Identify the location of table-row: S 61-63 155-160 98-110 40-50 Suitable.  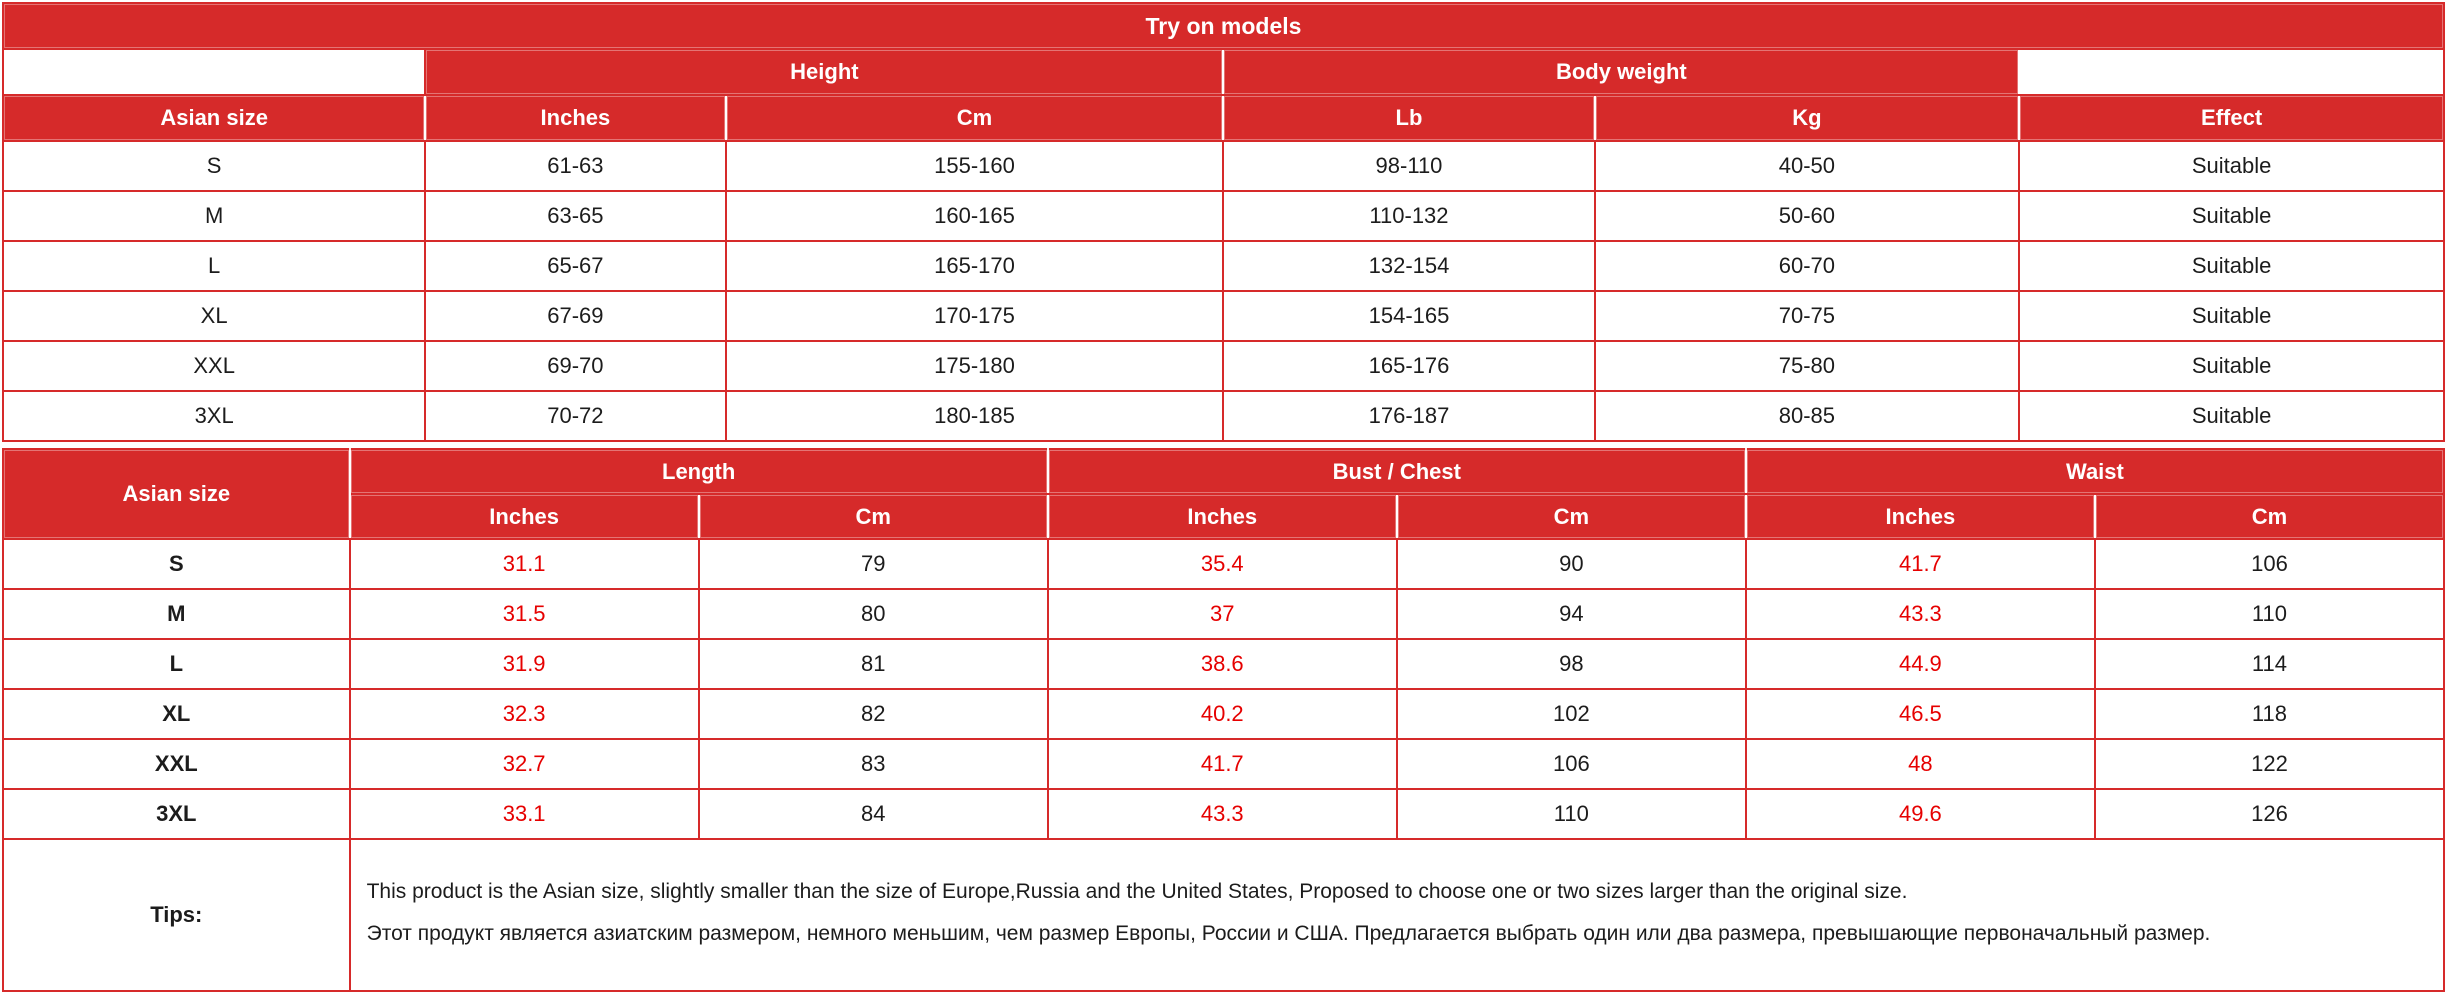
(1223, 166).